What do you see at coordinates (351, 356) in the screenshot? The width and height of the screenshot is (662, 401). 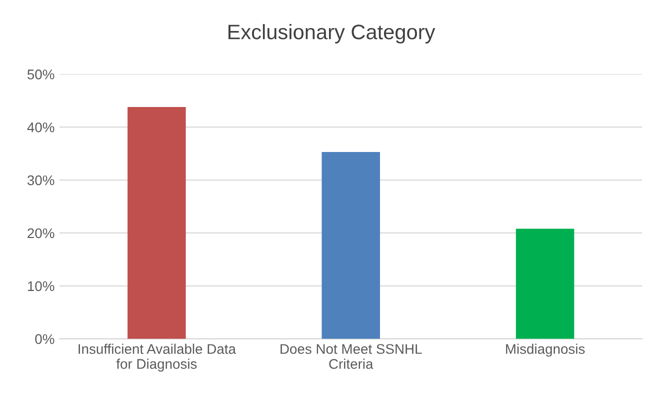 I see `x-tick-label: Does Not Meet SSNHL Criteria` at bounding box center [351, 356].